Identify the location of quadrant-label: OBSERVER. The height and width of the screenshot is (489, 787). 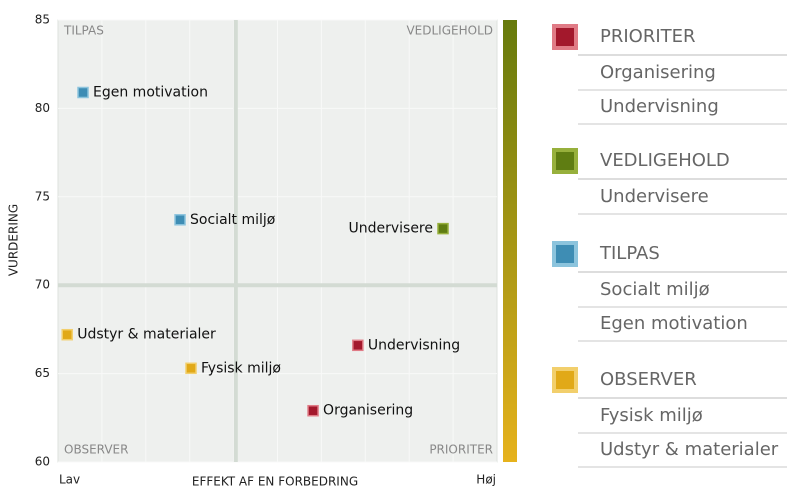
(96, 450).